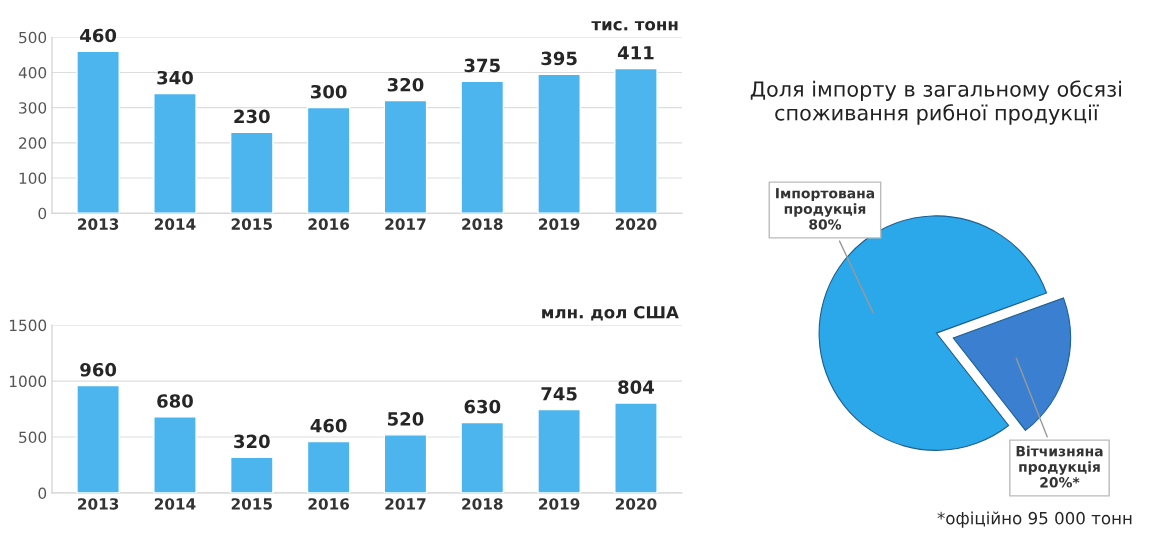 The width and height of the screenshot is (1156, 533). Describe the element at coordinates (635, 53) in the screenshot. I see `data-label: 411` at that location.